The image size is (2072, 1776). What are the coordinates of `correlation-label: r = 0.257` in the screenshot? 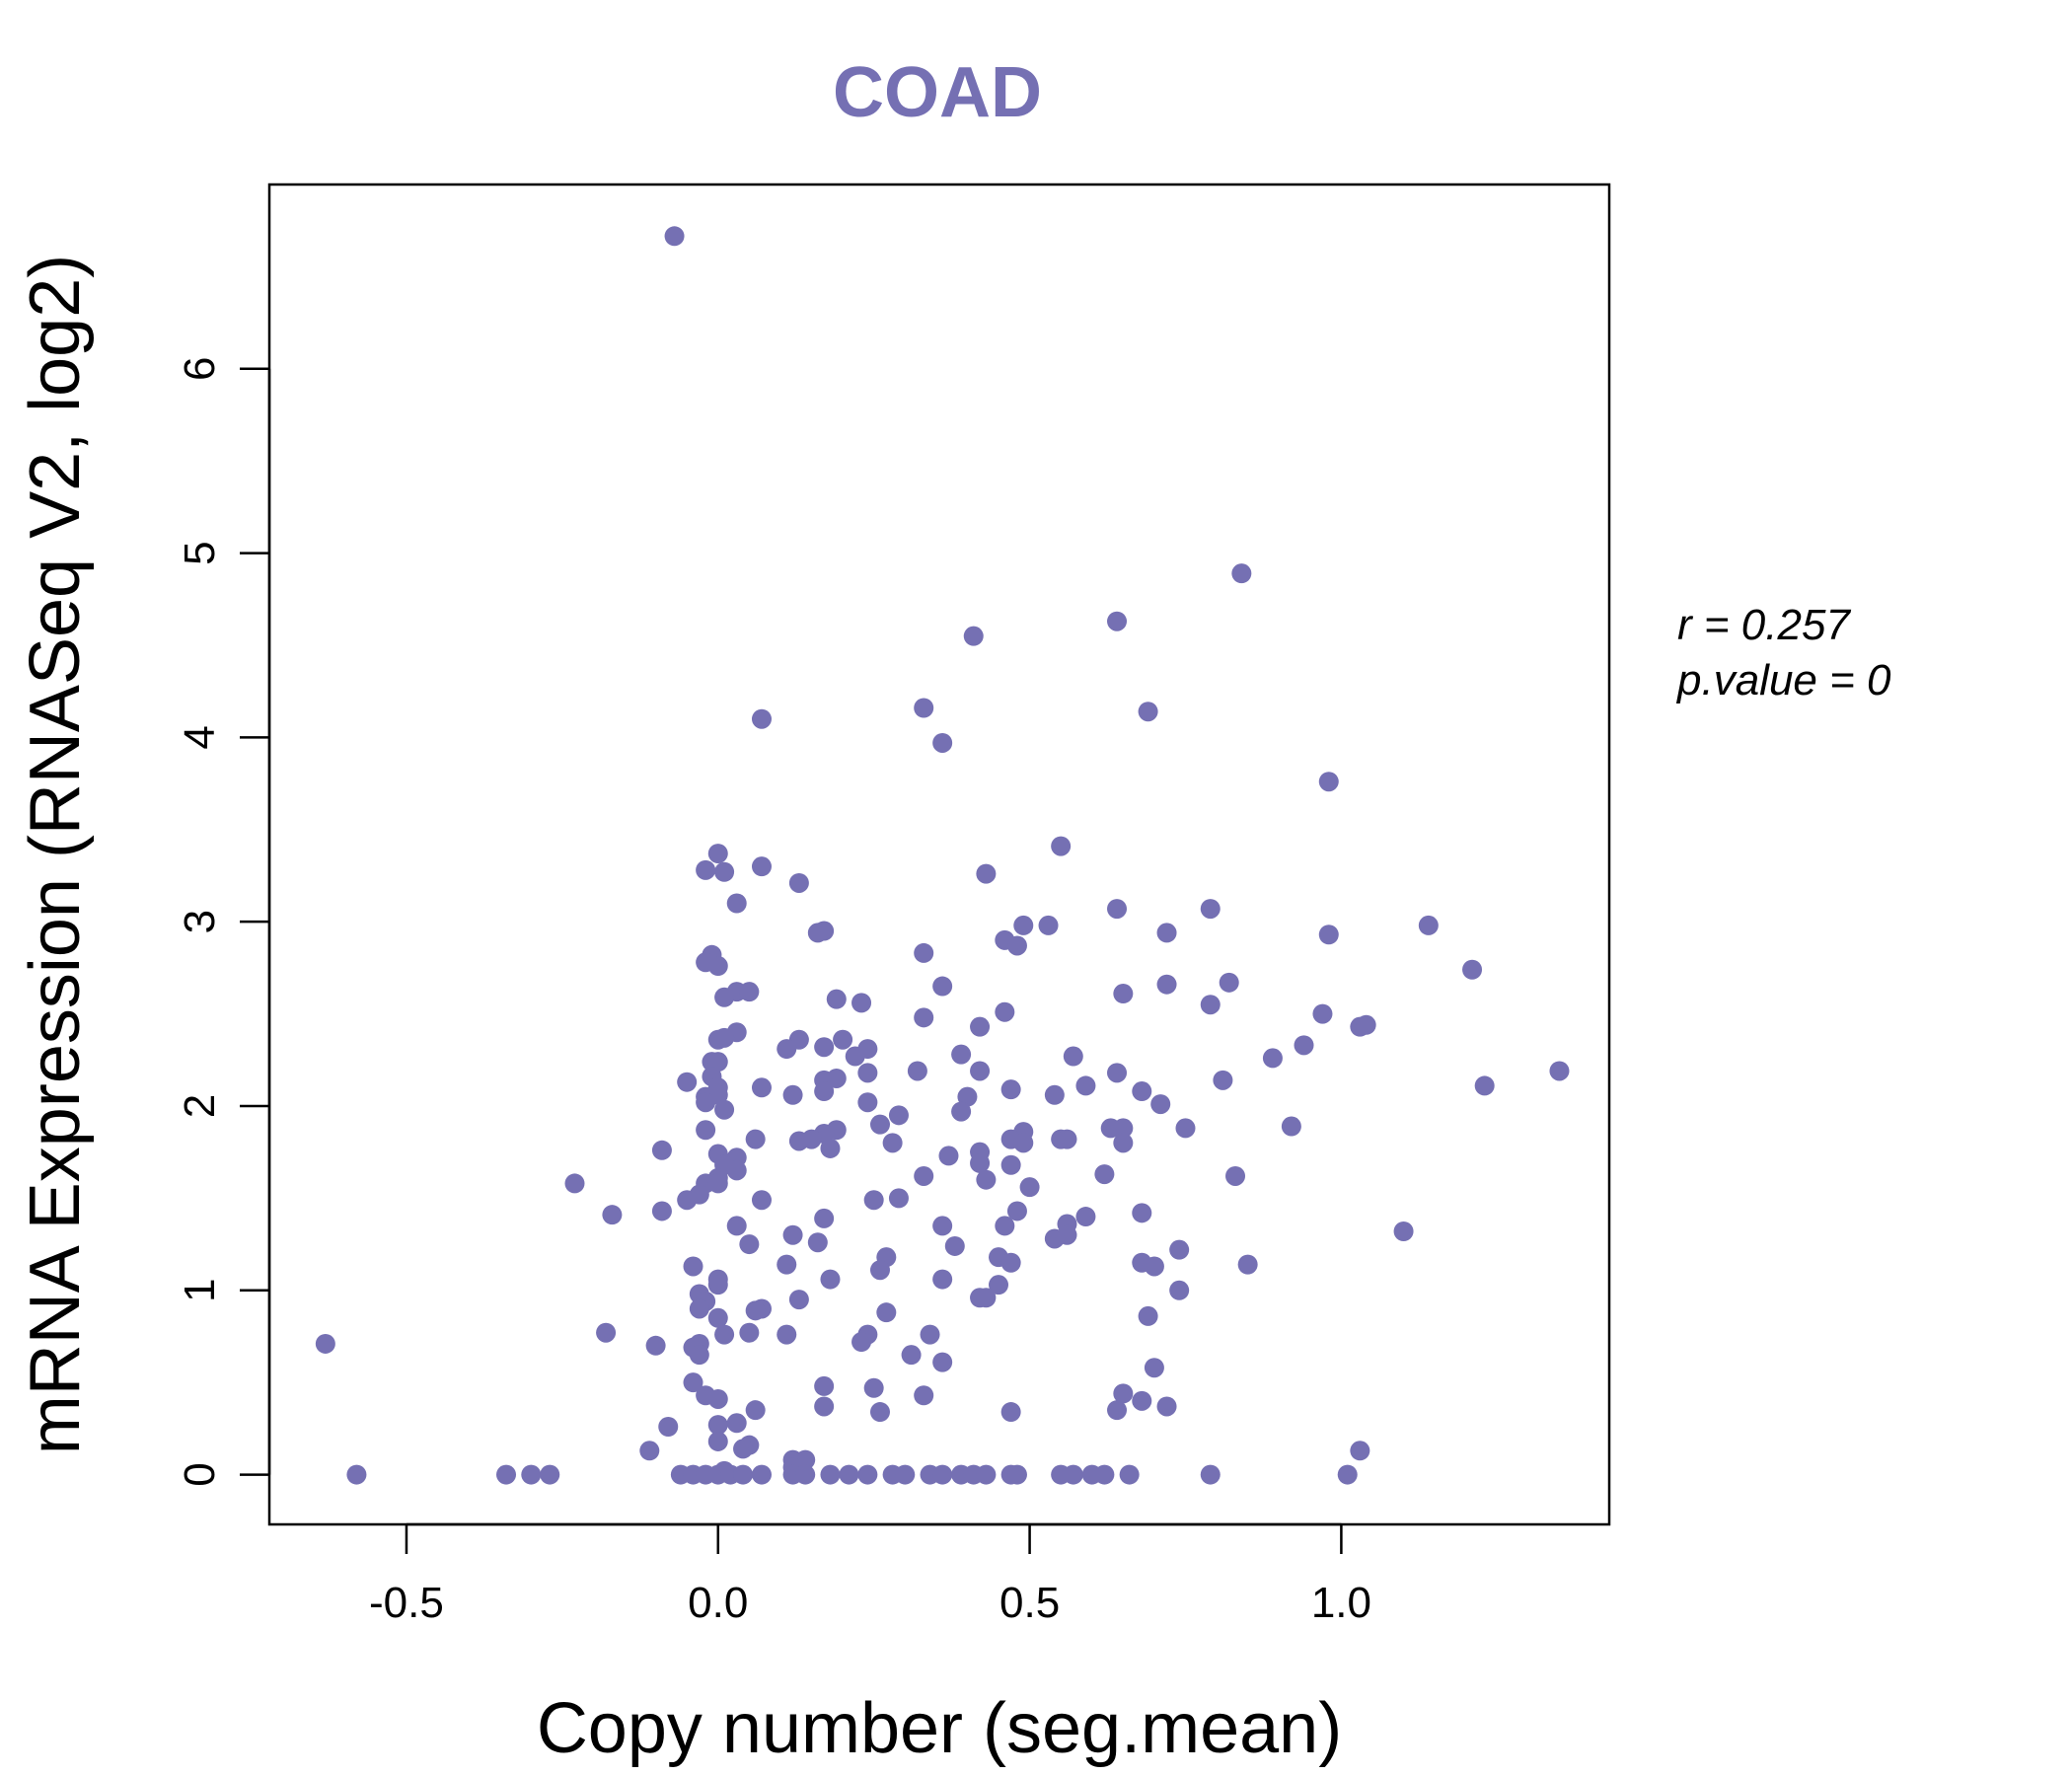 It's located at (1764, 625).